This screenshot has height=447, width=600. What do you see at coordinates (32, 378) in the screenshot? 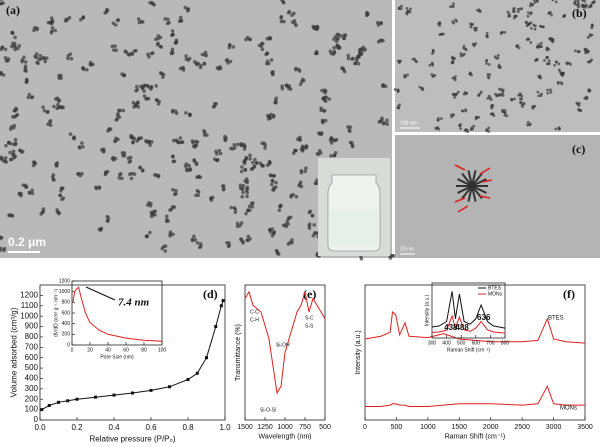
I see `y-tick-label: 400` at bounding box center [32, 378].